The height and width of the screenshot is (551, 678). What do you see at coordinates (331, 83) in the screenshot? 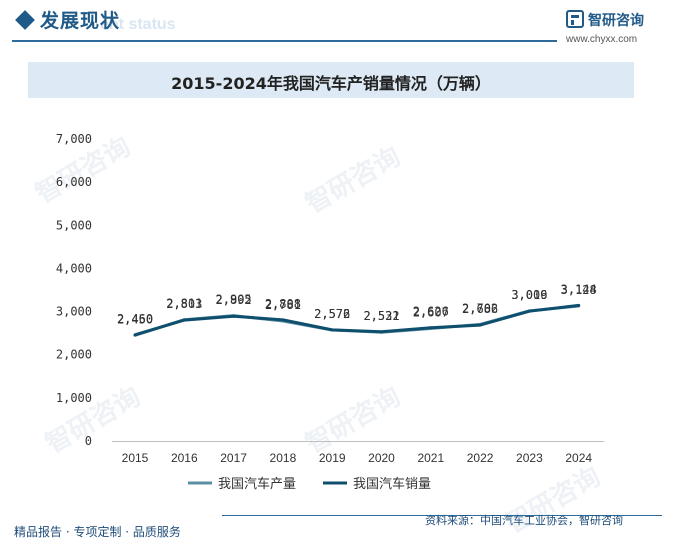
I see `chart-title: 2015-2024年我国汽车产销量情况（万辆）` at bounding box center [331, 83].